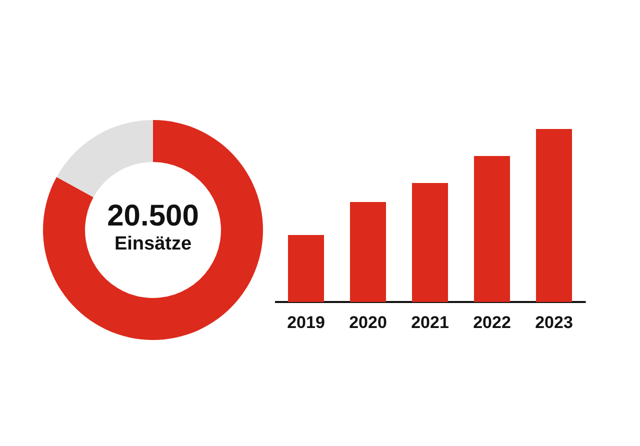  I want to click on x-tick-label: 2020, so click(368, 322).